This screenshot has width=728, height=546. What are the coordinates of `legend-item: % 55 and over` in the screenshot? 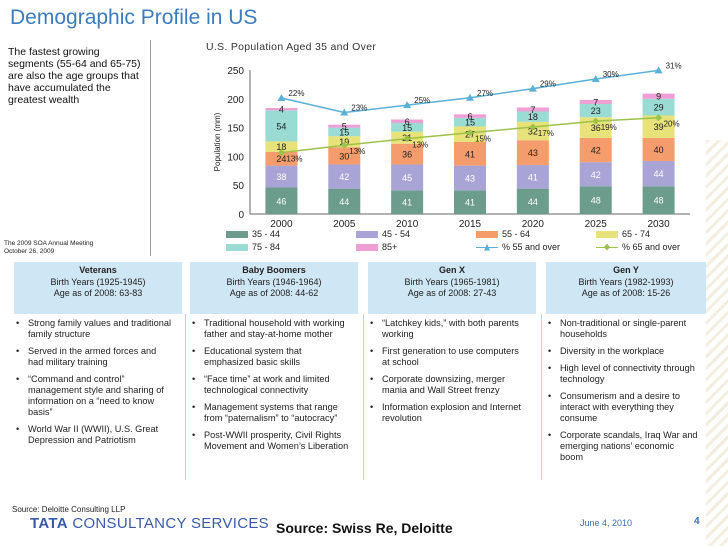 It's located at (518, 247).